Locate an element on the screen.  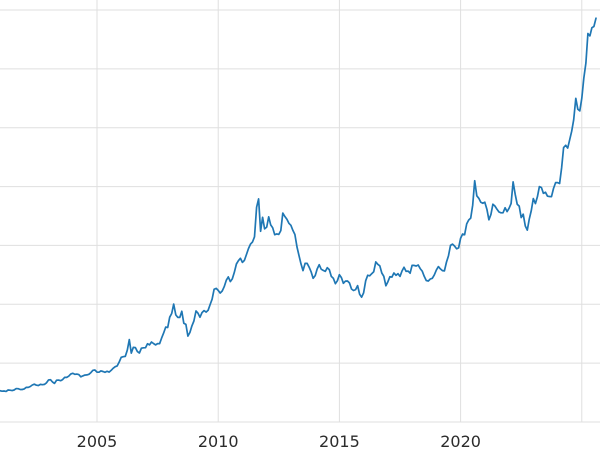
x-tick-label: 2005 is located at coordinates (97, 441).